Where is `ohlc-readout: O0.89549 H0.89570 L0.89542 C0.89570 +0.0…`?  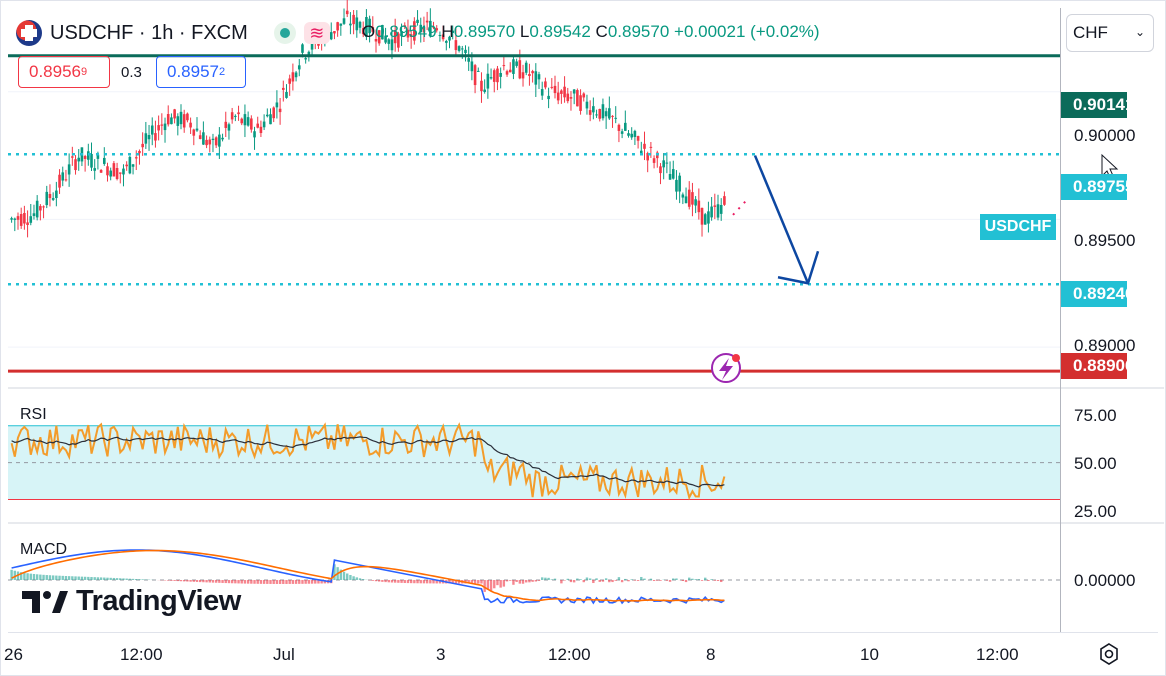
ohlc-readout: O0.89549 H0.89570 L0.89542 C0.89570 +0.0… is located at coordinates (591, 31).